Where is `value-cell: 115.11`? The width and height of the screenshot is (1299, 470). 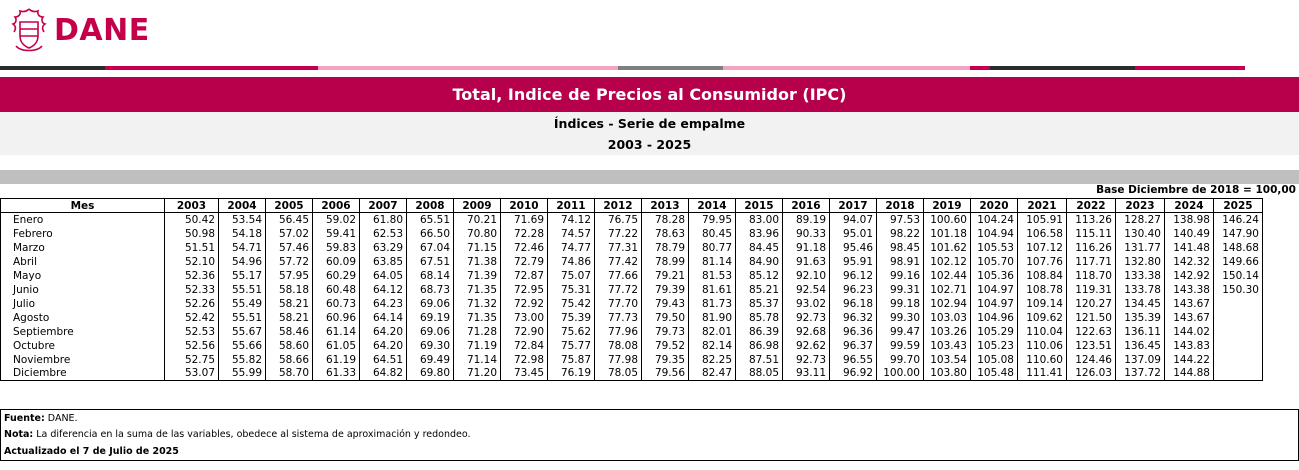
value-cell: 115.11 is located at coordinates (1091, 233).